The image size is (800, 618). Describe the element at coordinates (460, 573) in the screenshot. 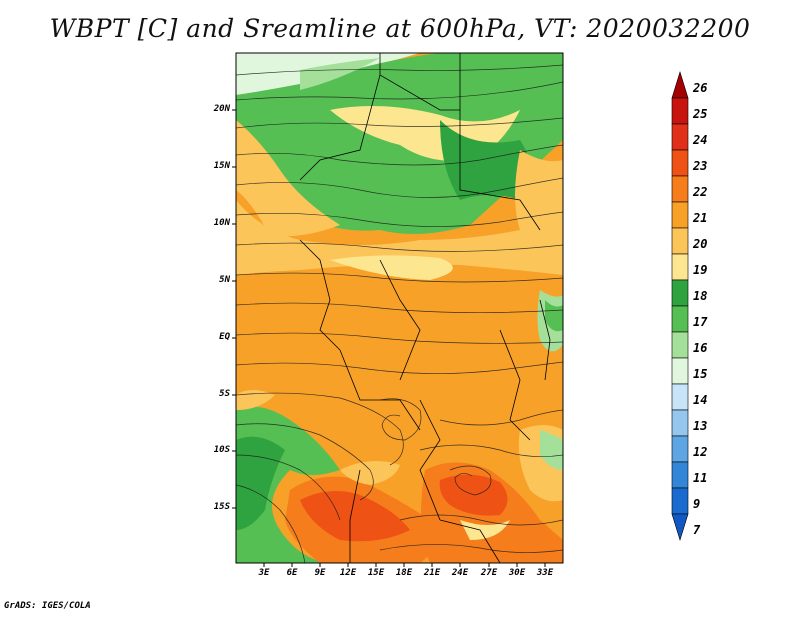

I see `lon-tick-label: 24E` at that location.